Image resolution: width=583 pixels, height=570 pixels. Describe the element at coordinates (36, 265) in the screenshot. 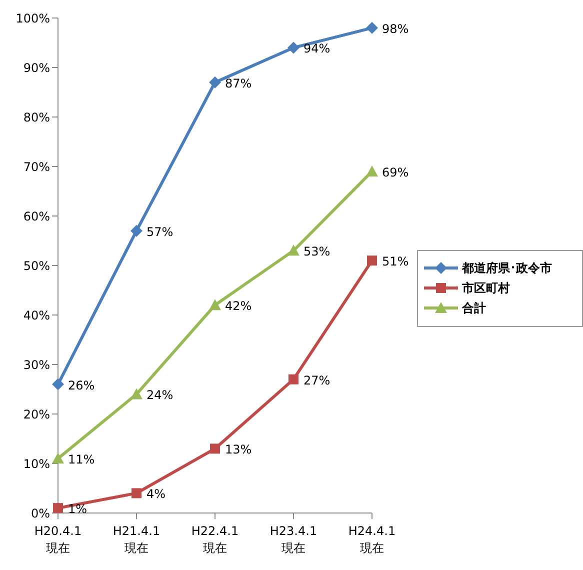

I see `y-tick-label: 50%` at that location.